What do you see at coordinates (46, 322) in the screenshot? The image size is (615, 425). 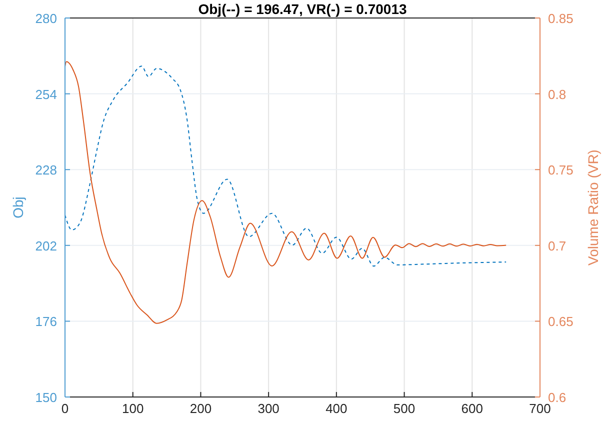 I see `y-tick-label: 176` at bounding box center [46, 322].